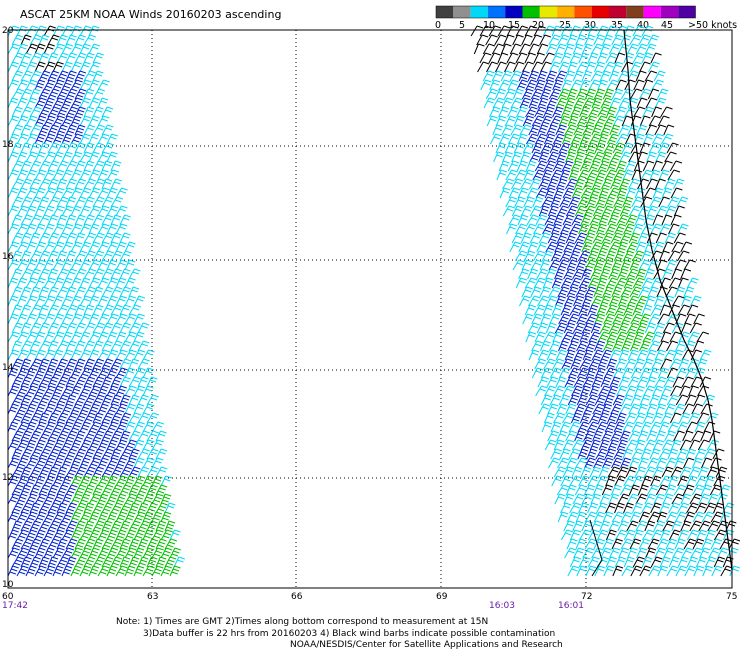  I want to click on lat-label-16: 16, so click(8, 257).